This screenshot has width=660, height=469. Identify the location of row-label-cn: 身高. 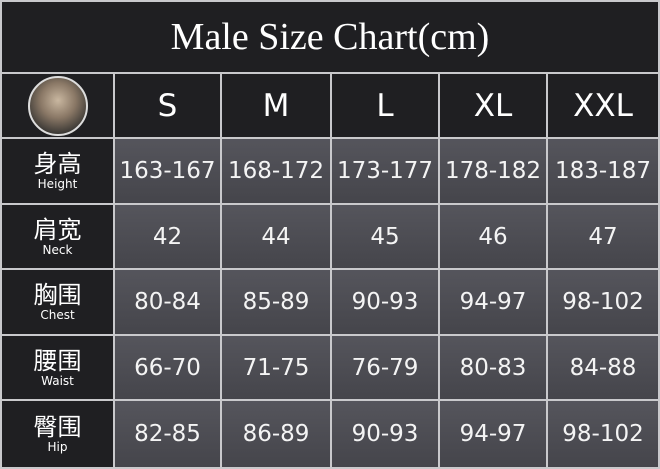
(57, 164).